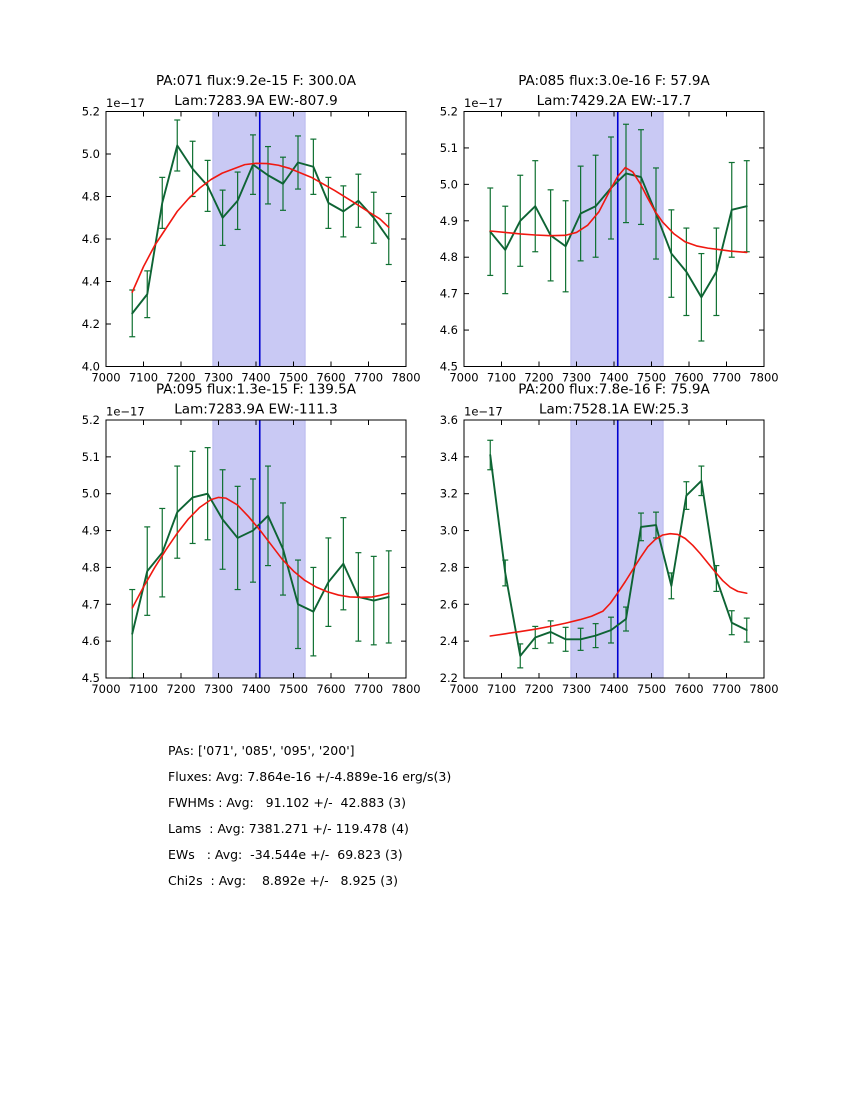  Describe the element at coordinates (449, 420) in the screenshot. I see `y-tick-label: 3.6` at that location.